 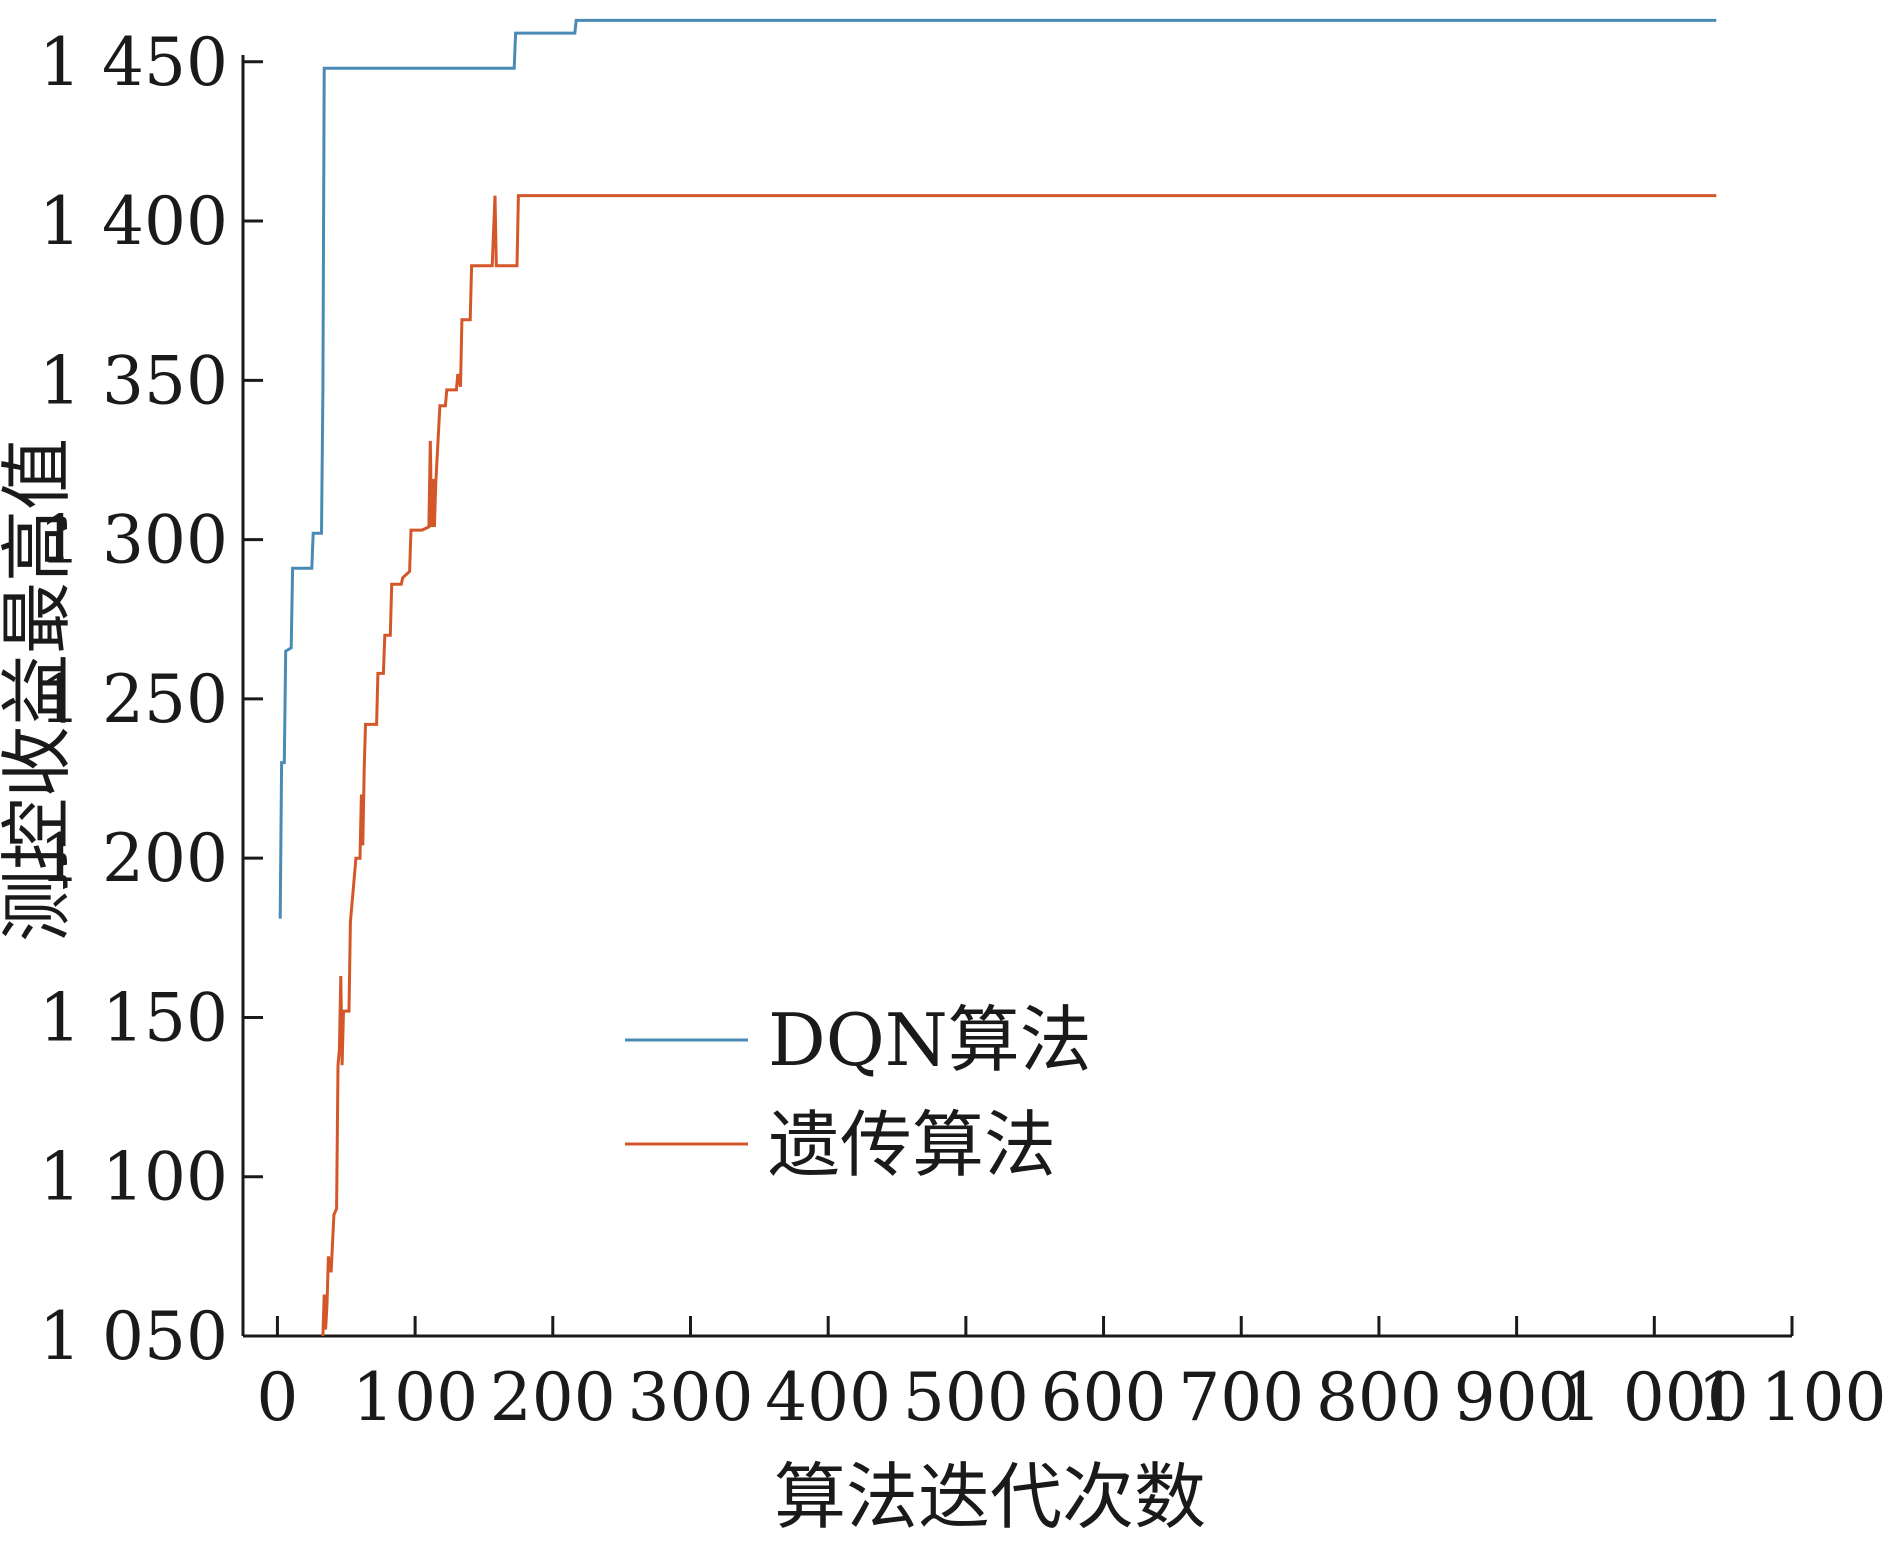 What do you see at coordinates (133, 221) in the screenshot?
I see `y-tick-label: 1 400` at bounding box center [133, 221].